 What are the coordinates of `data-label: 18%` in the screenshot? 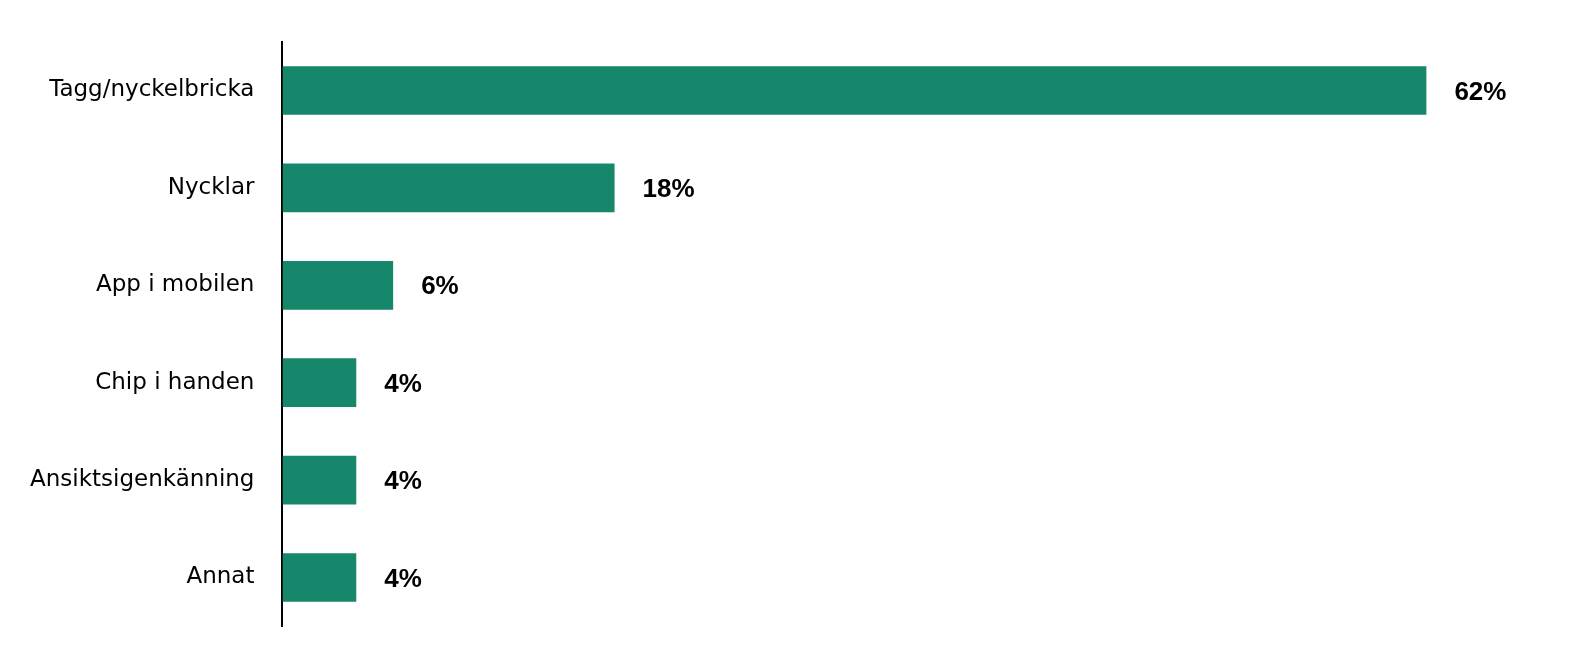 It's located at (668, 188).